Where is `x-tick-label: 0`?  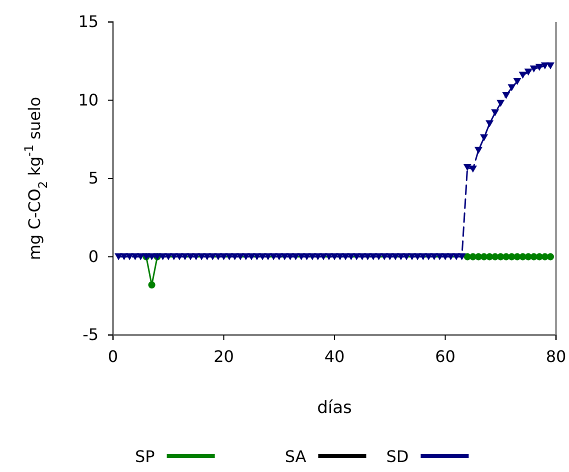
x-tick-label: 0 is located at coordinates (113, 356).